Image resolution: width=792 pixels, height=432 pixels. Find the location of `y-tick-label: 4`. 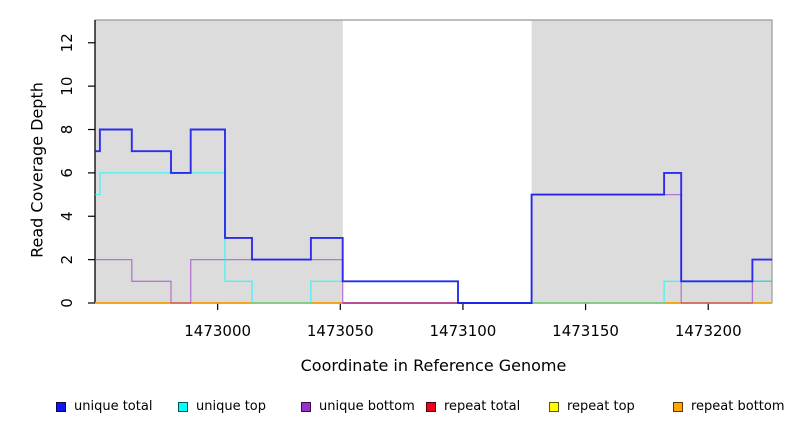

y-tick-label: 4 is located at coordinates (67, 216).